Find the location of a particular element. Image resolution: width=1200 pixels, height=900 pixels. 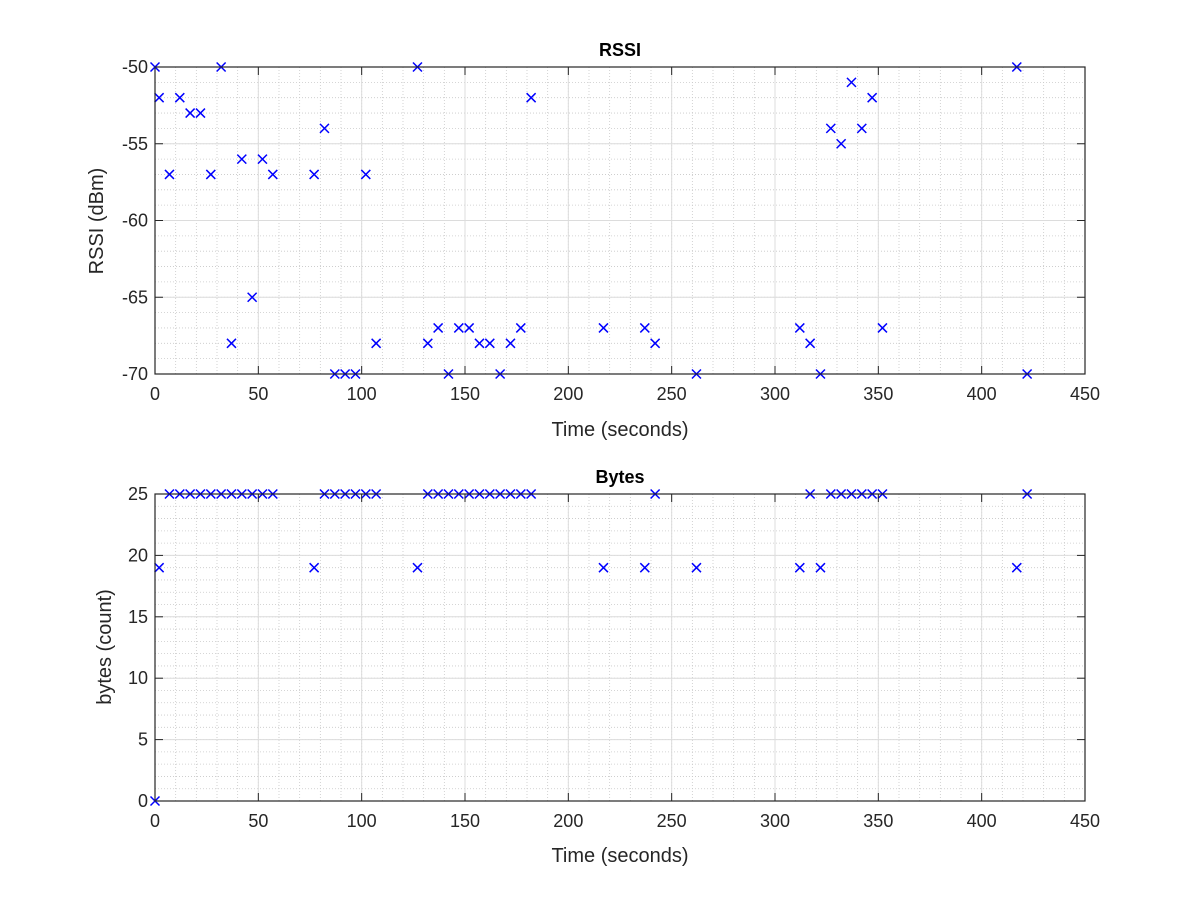

bytes-y-tick-label: 10 is located at coordinates (138, 678).